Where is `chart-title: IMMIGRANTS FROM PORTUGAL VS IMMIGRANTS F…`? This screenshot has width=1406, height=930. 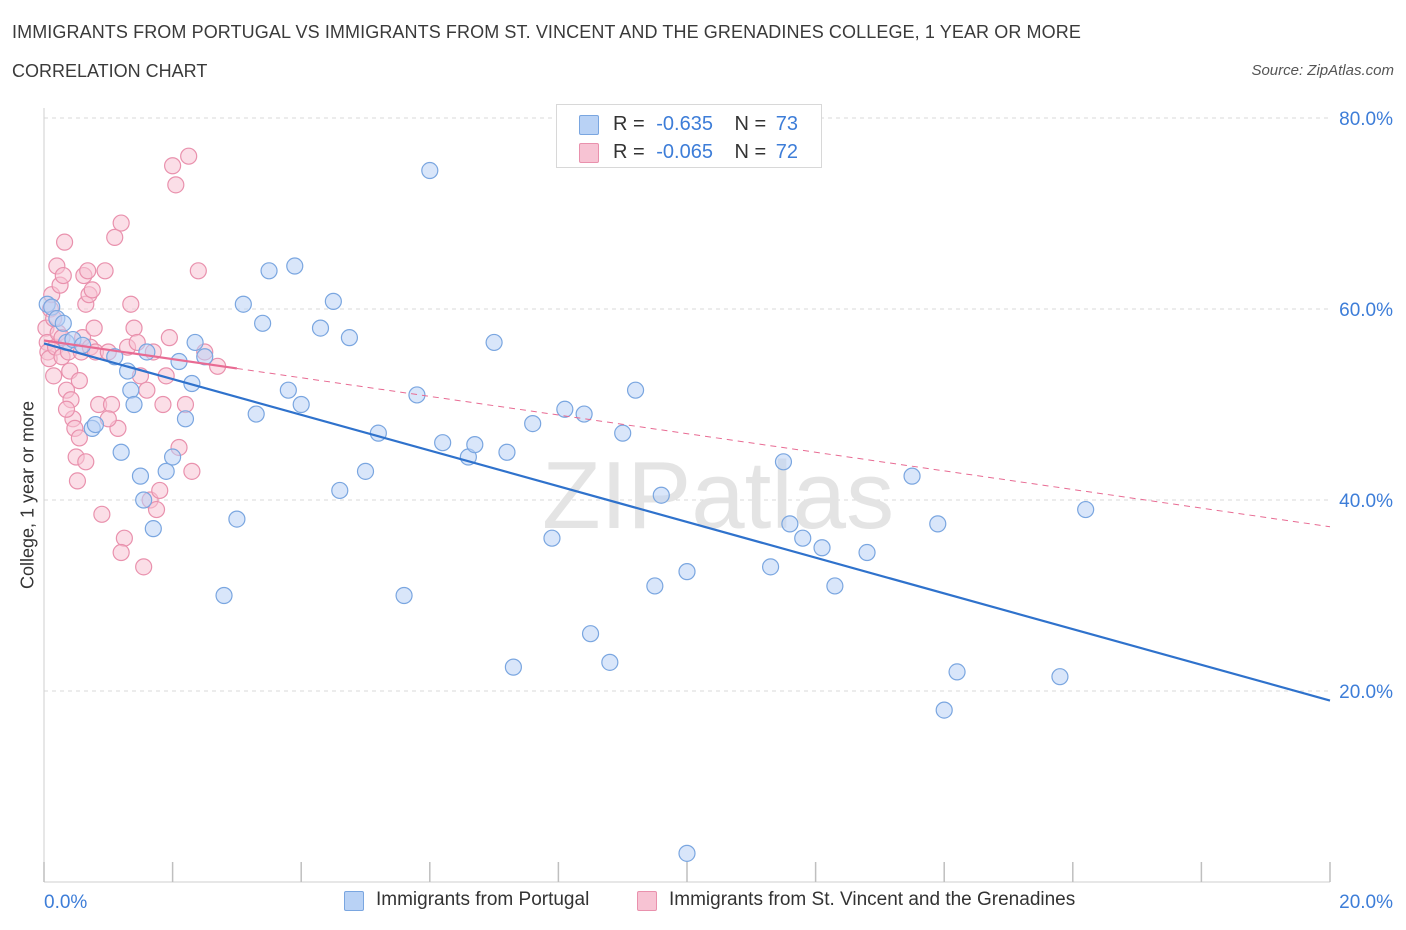
chart-title: IMMIGRANTS FROM PORTUGAL VS IMMIGRANTS F… is located at coordinates (546, 32).